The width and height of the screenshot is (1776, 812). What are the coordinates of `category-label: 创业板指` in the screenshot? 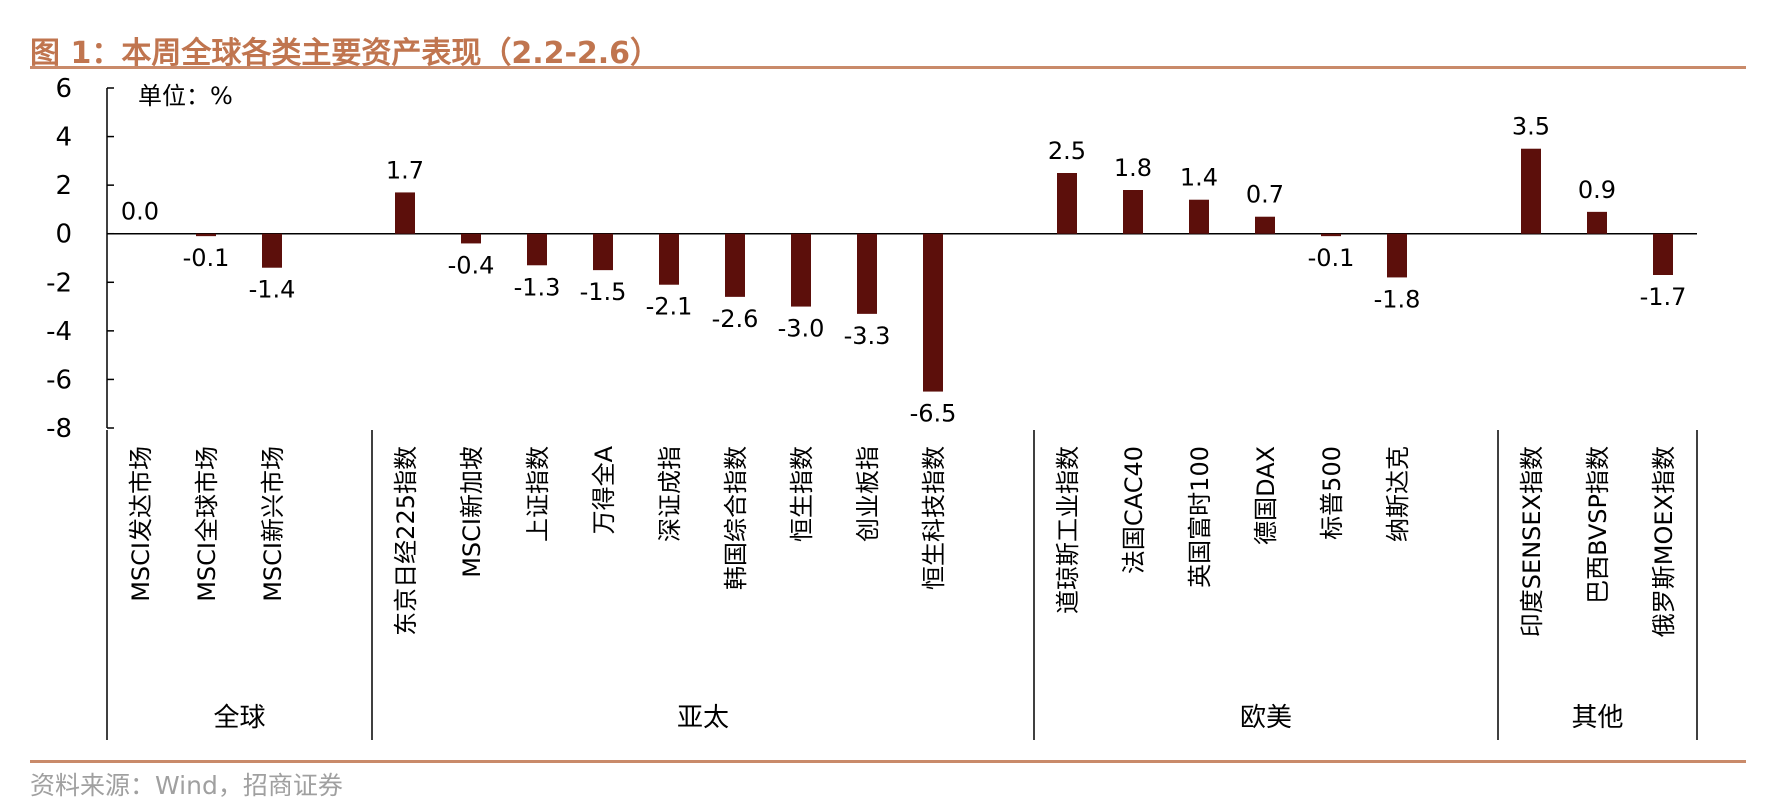 It's located at (868, 494).